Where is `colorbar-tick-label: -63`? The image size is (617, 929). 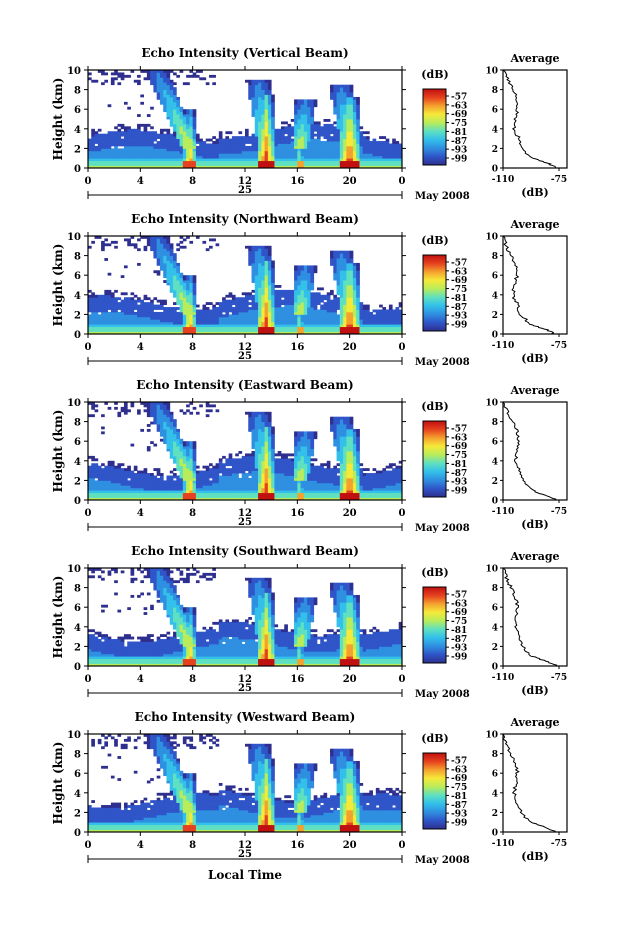 colorbar-tick-label: -63 is located at coordinates (459, 272).